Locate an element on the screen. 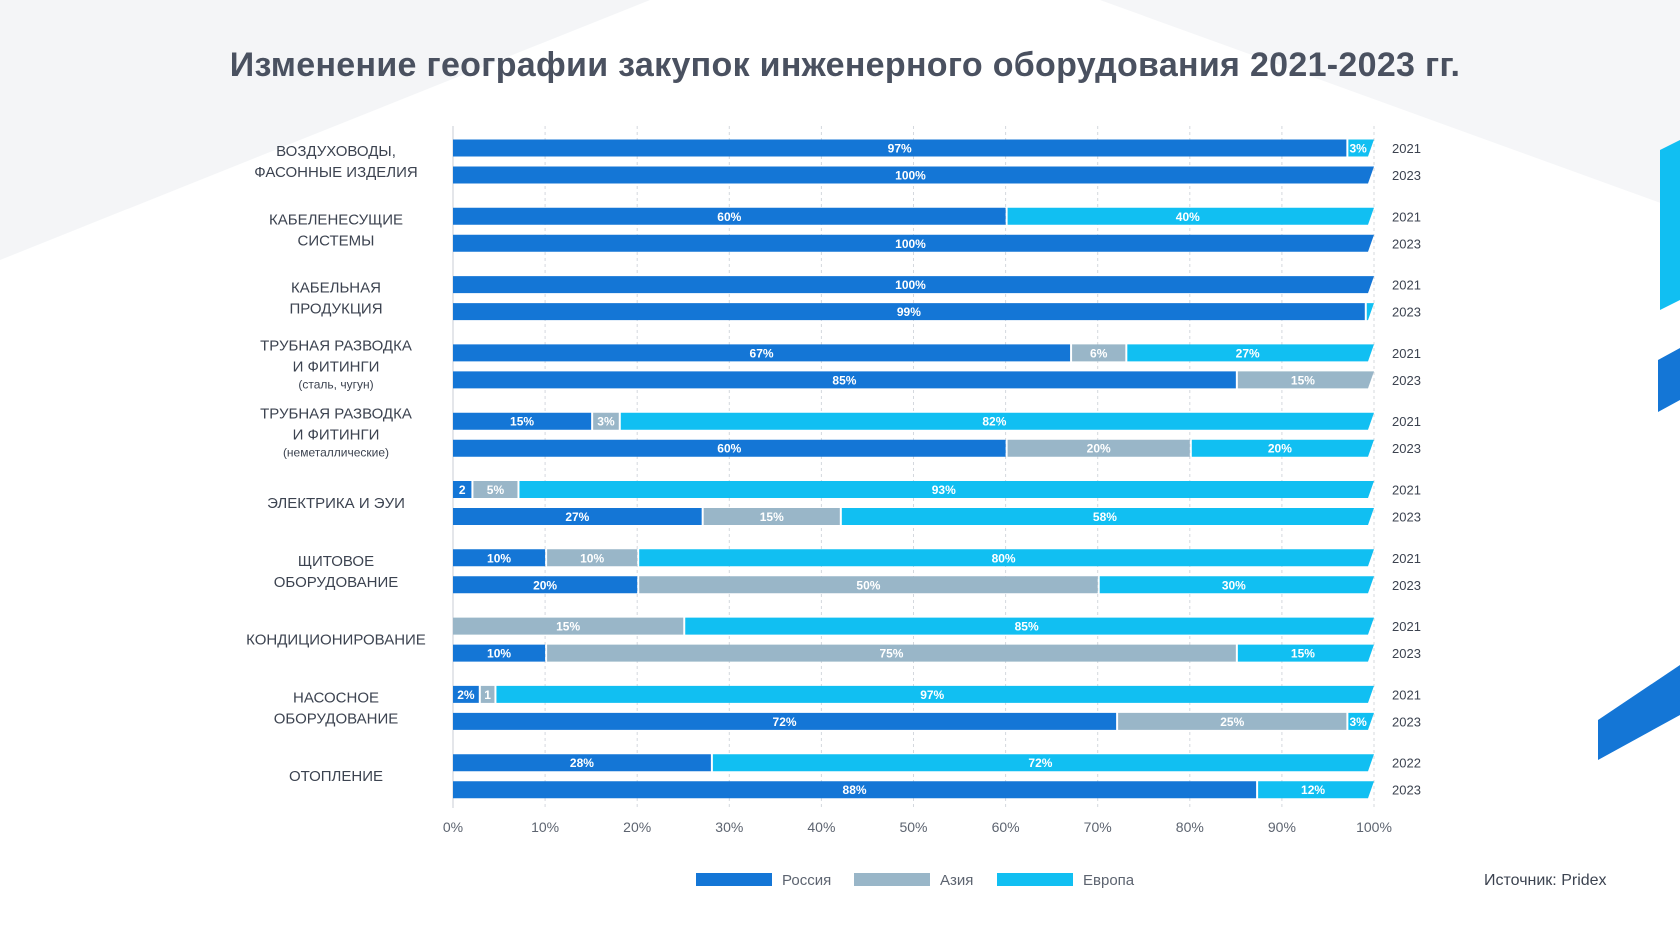 The width and height of the screenshot is (1680, 945). x-tick-label: 10% is located at coordinates (545, 827).